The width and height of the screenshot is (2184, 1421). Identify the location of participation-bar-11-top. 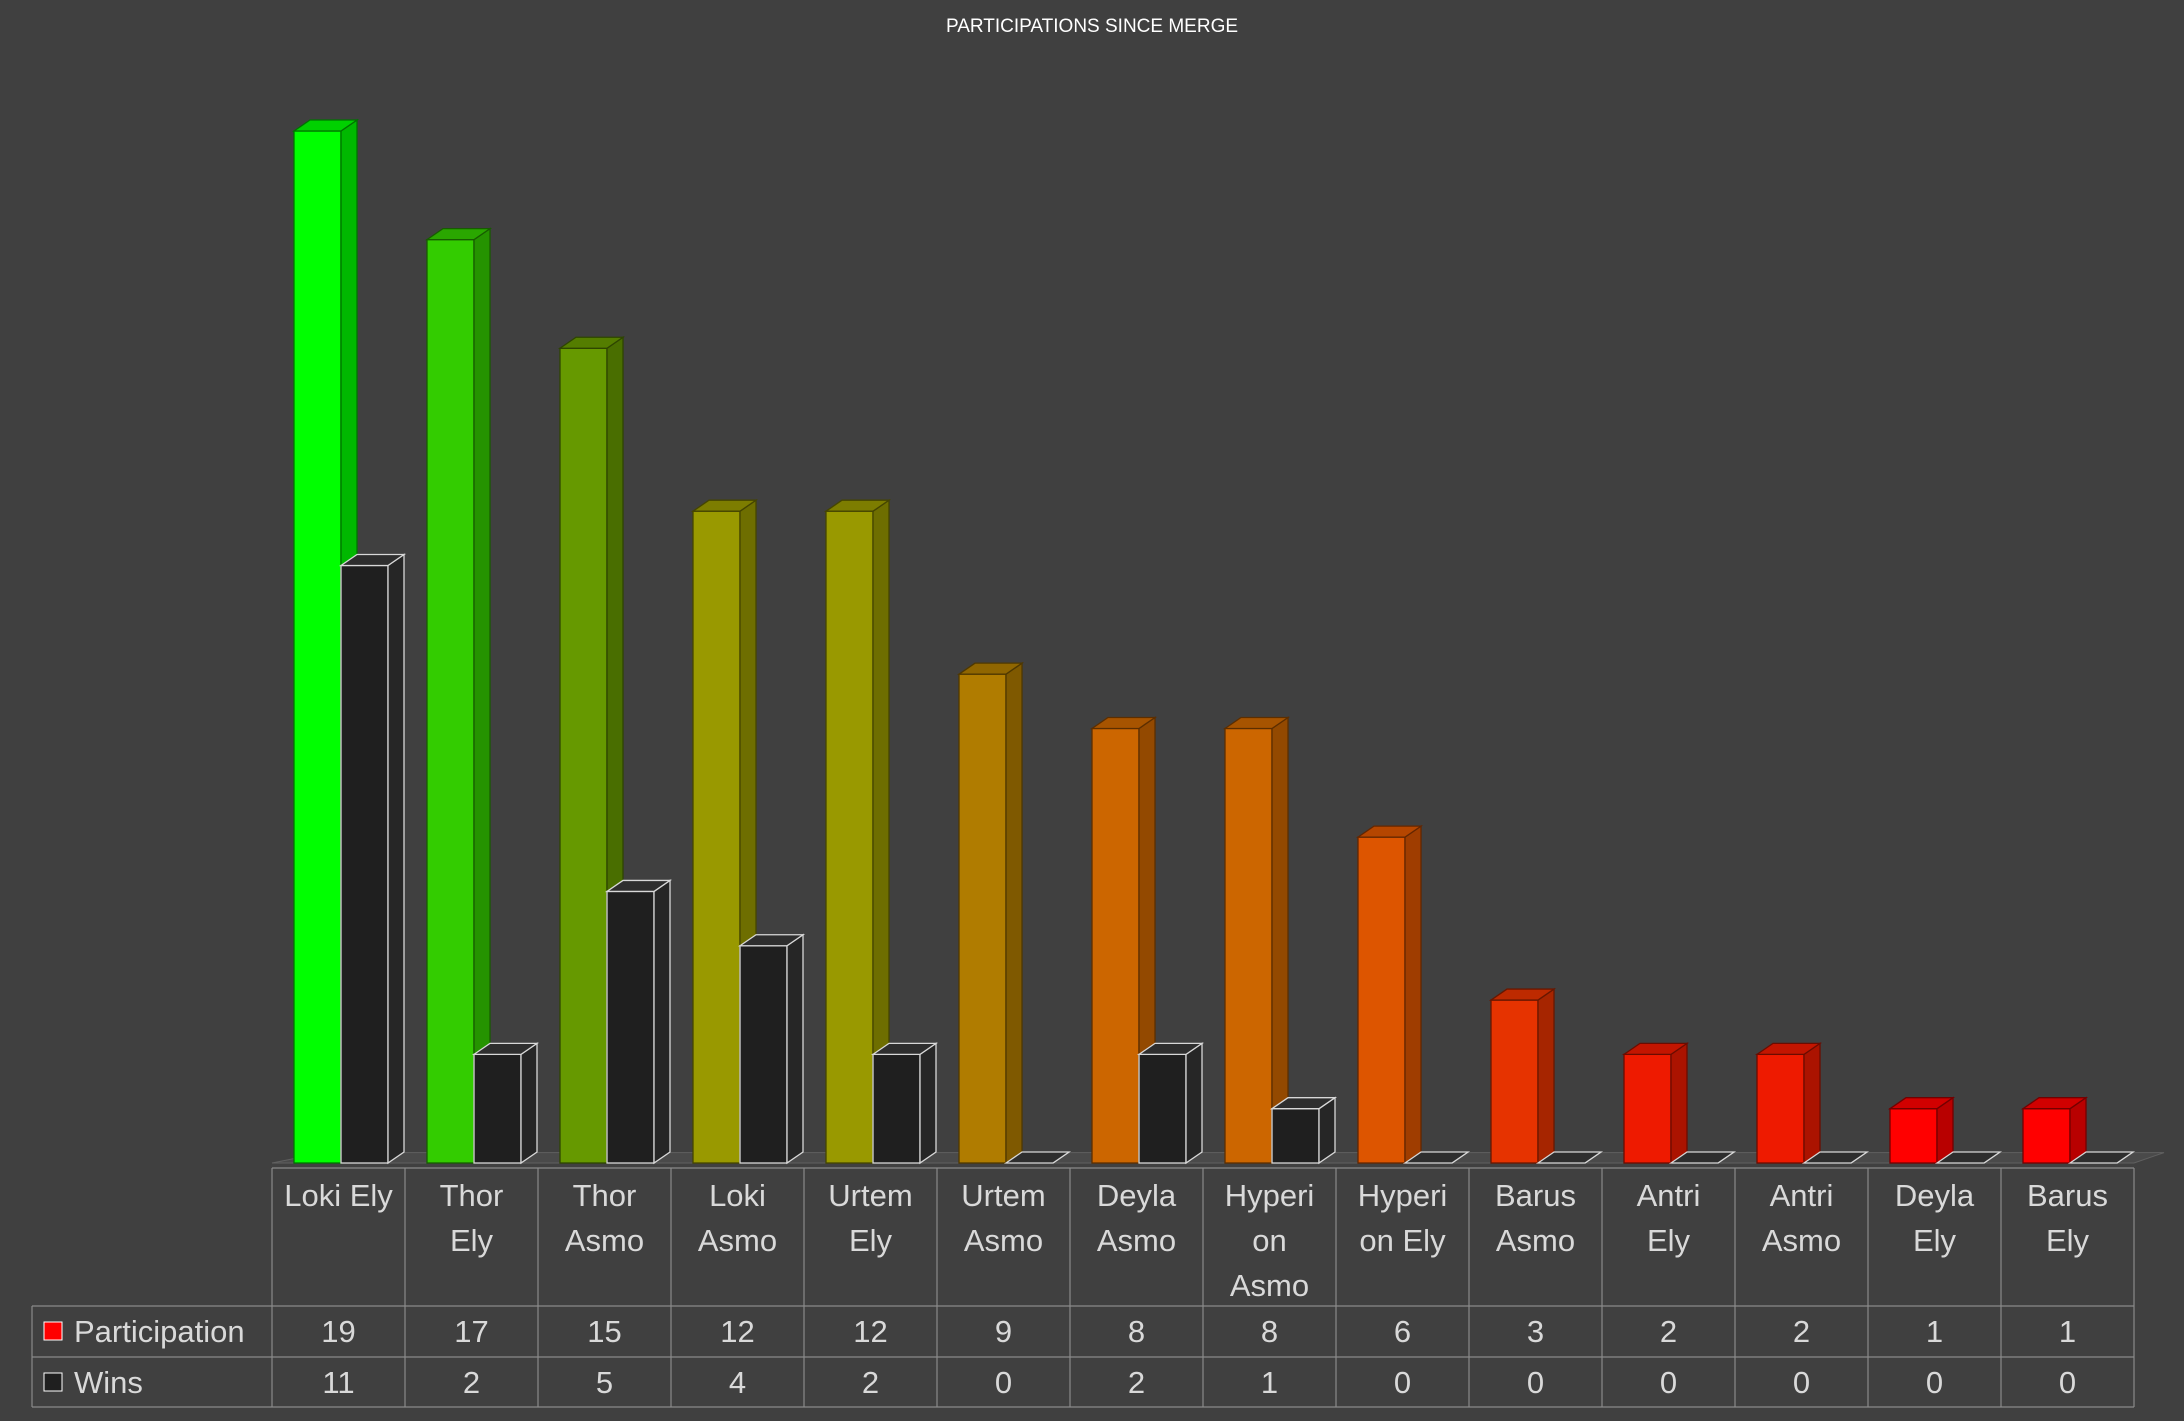
(1655, 1049).